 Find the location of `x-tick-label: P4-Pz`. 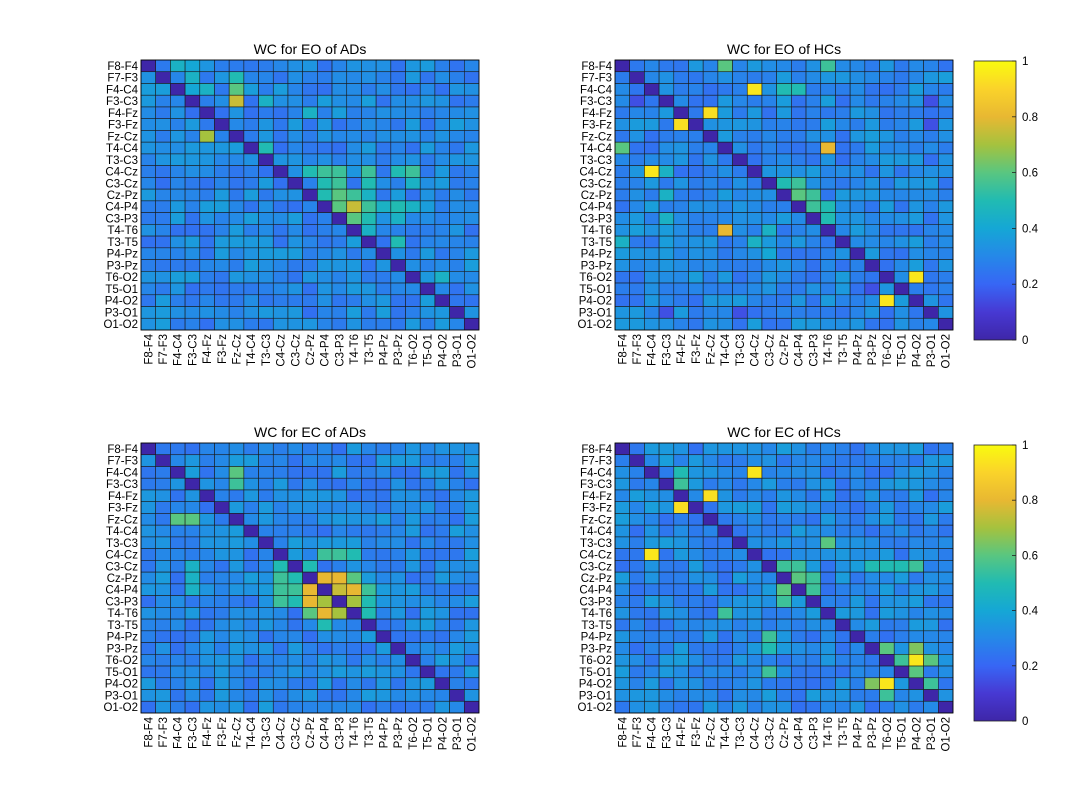

x-tick-label: P4-Pz is located at coordinates (858, 733).